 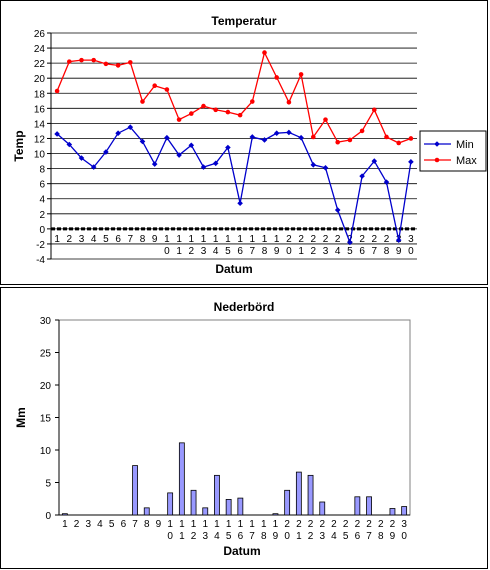 What do you see at coordinates (112, 524) in the screenshot?
I see `precipitation-x-tick-label: 5` at bounding box center [112, 524].